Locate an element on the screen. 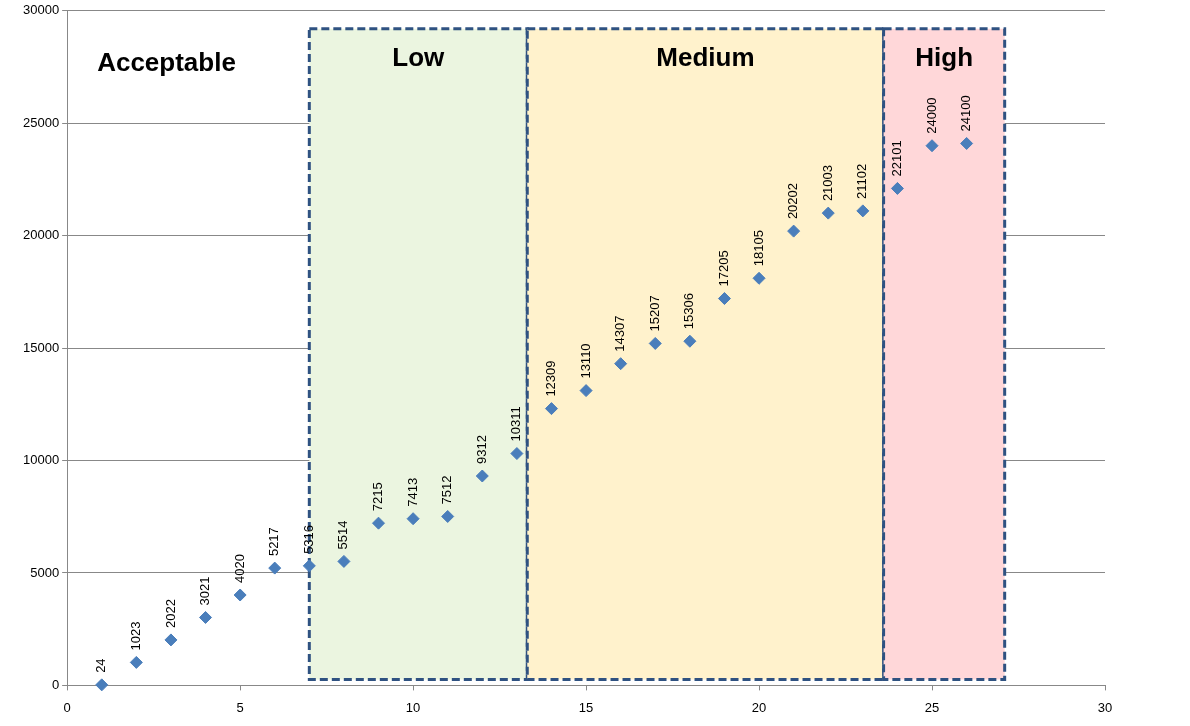 The image size is (1190, 726). data-label: 2022 is located at coordinates (170, 613).